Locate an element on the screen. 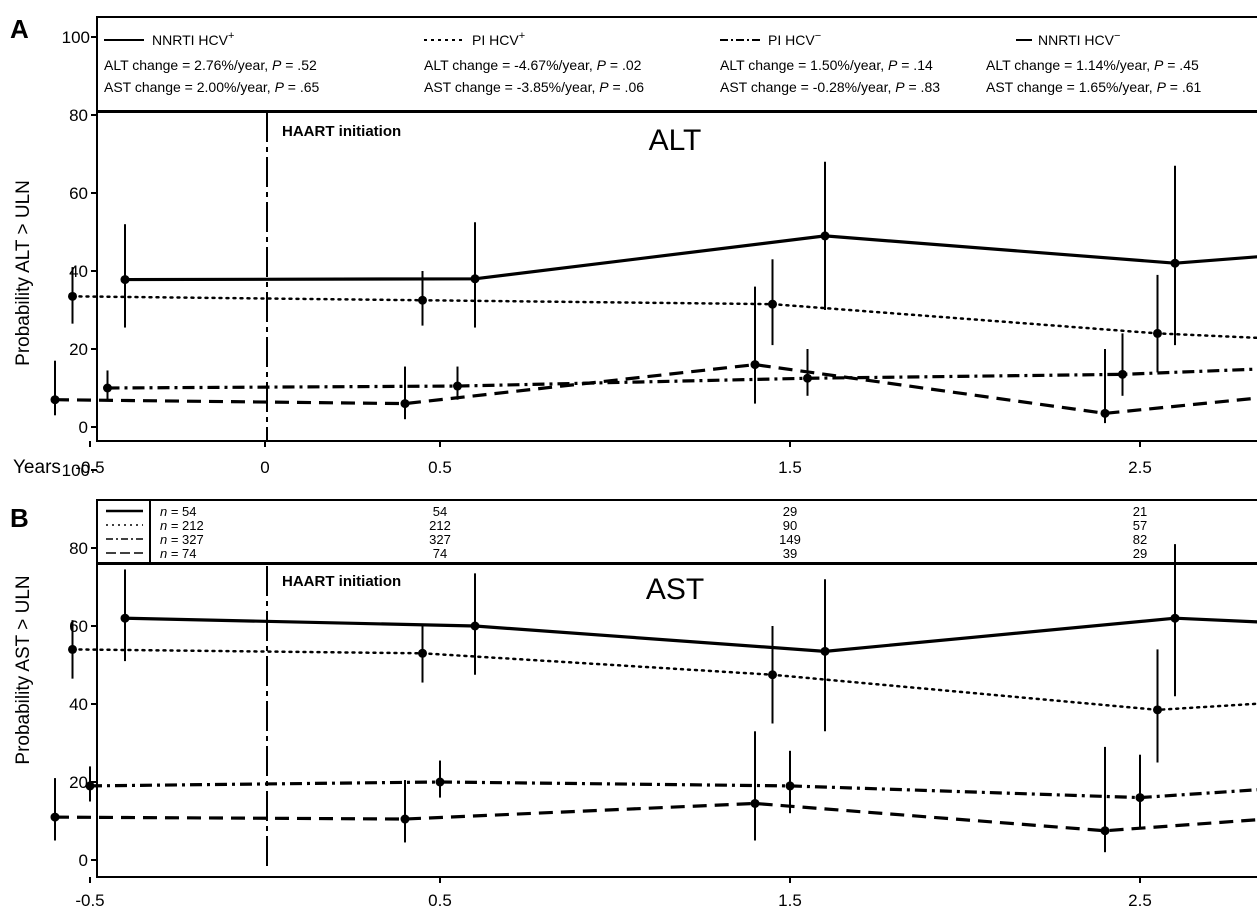 Image resolution: width=1257 pixels, height=916 pixels. plot-title-a: ALT is located at coordinates (675, 140).